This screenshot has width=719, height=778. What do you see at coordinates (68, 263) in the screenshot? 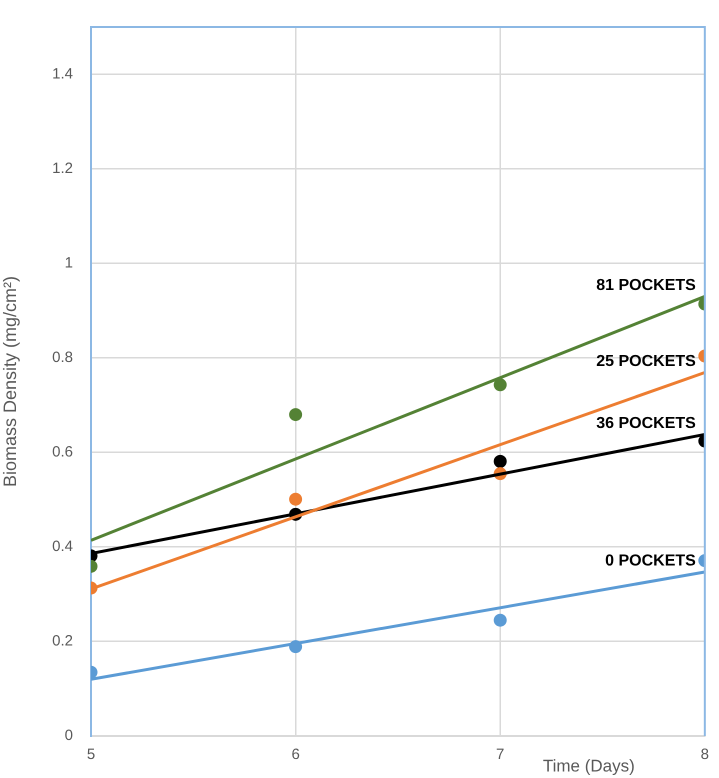
I see `y-tick-label: 1` at bounding box center [68, 263].